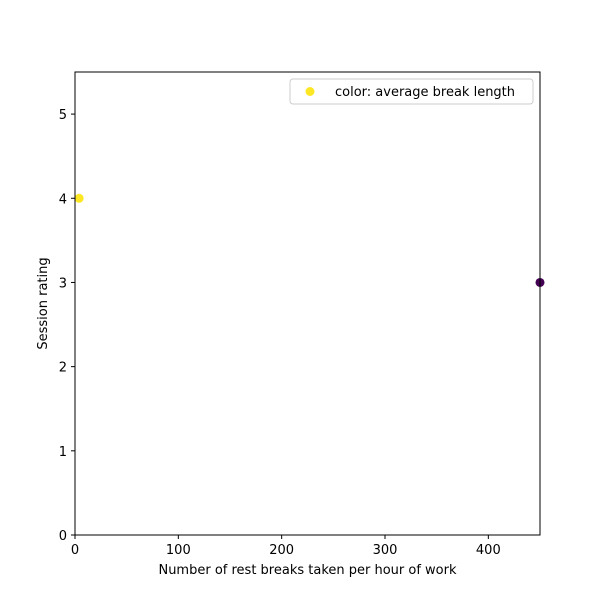 This screenshot has height=600, width=600. What do you see at coordinates (63, 368) in the screenshot?
I see `y-tick-label: 2` at bounding box center [63, 368].